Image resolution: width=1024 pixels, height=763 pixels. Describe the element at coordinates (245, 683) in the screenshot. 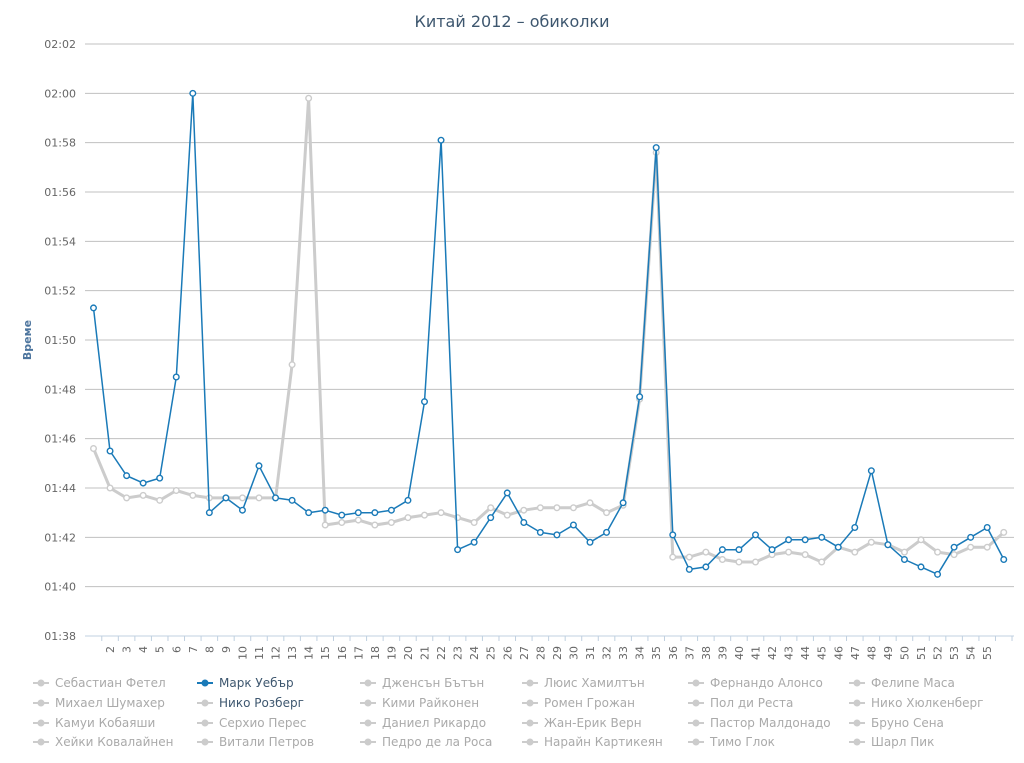

I see `legend-item: Марк Уебър` at that location.